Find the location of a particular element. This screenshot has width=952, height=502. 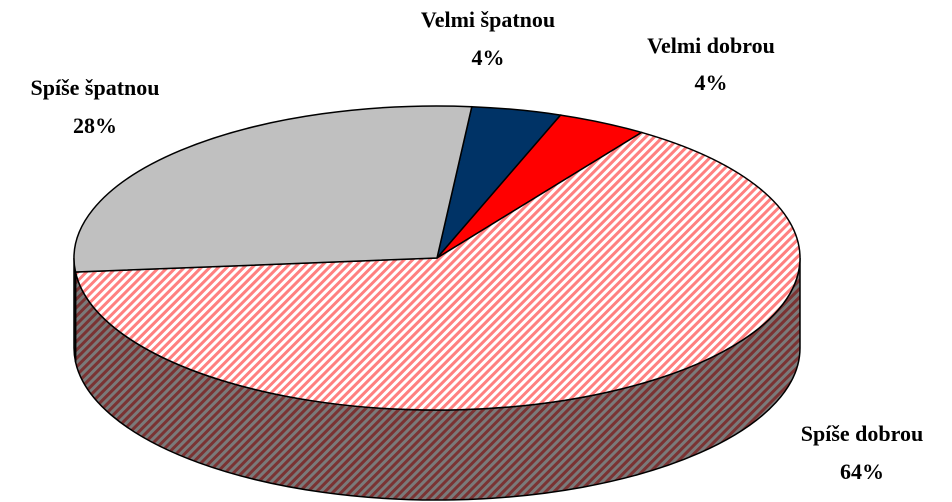

label-value: 28% is located at coordinates (95, 125).